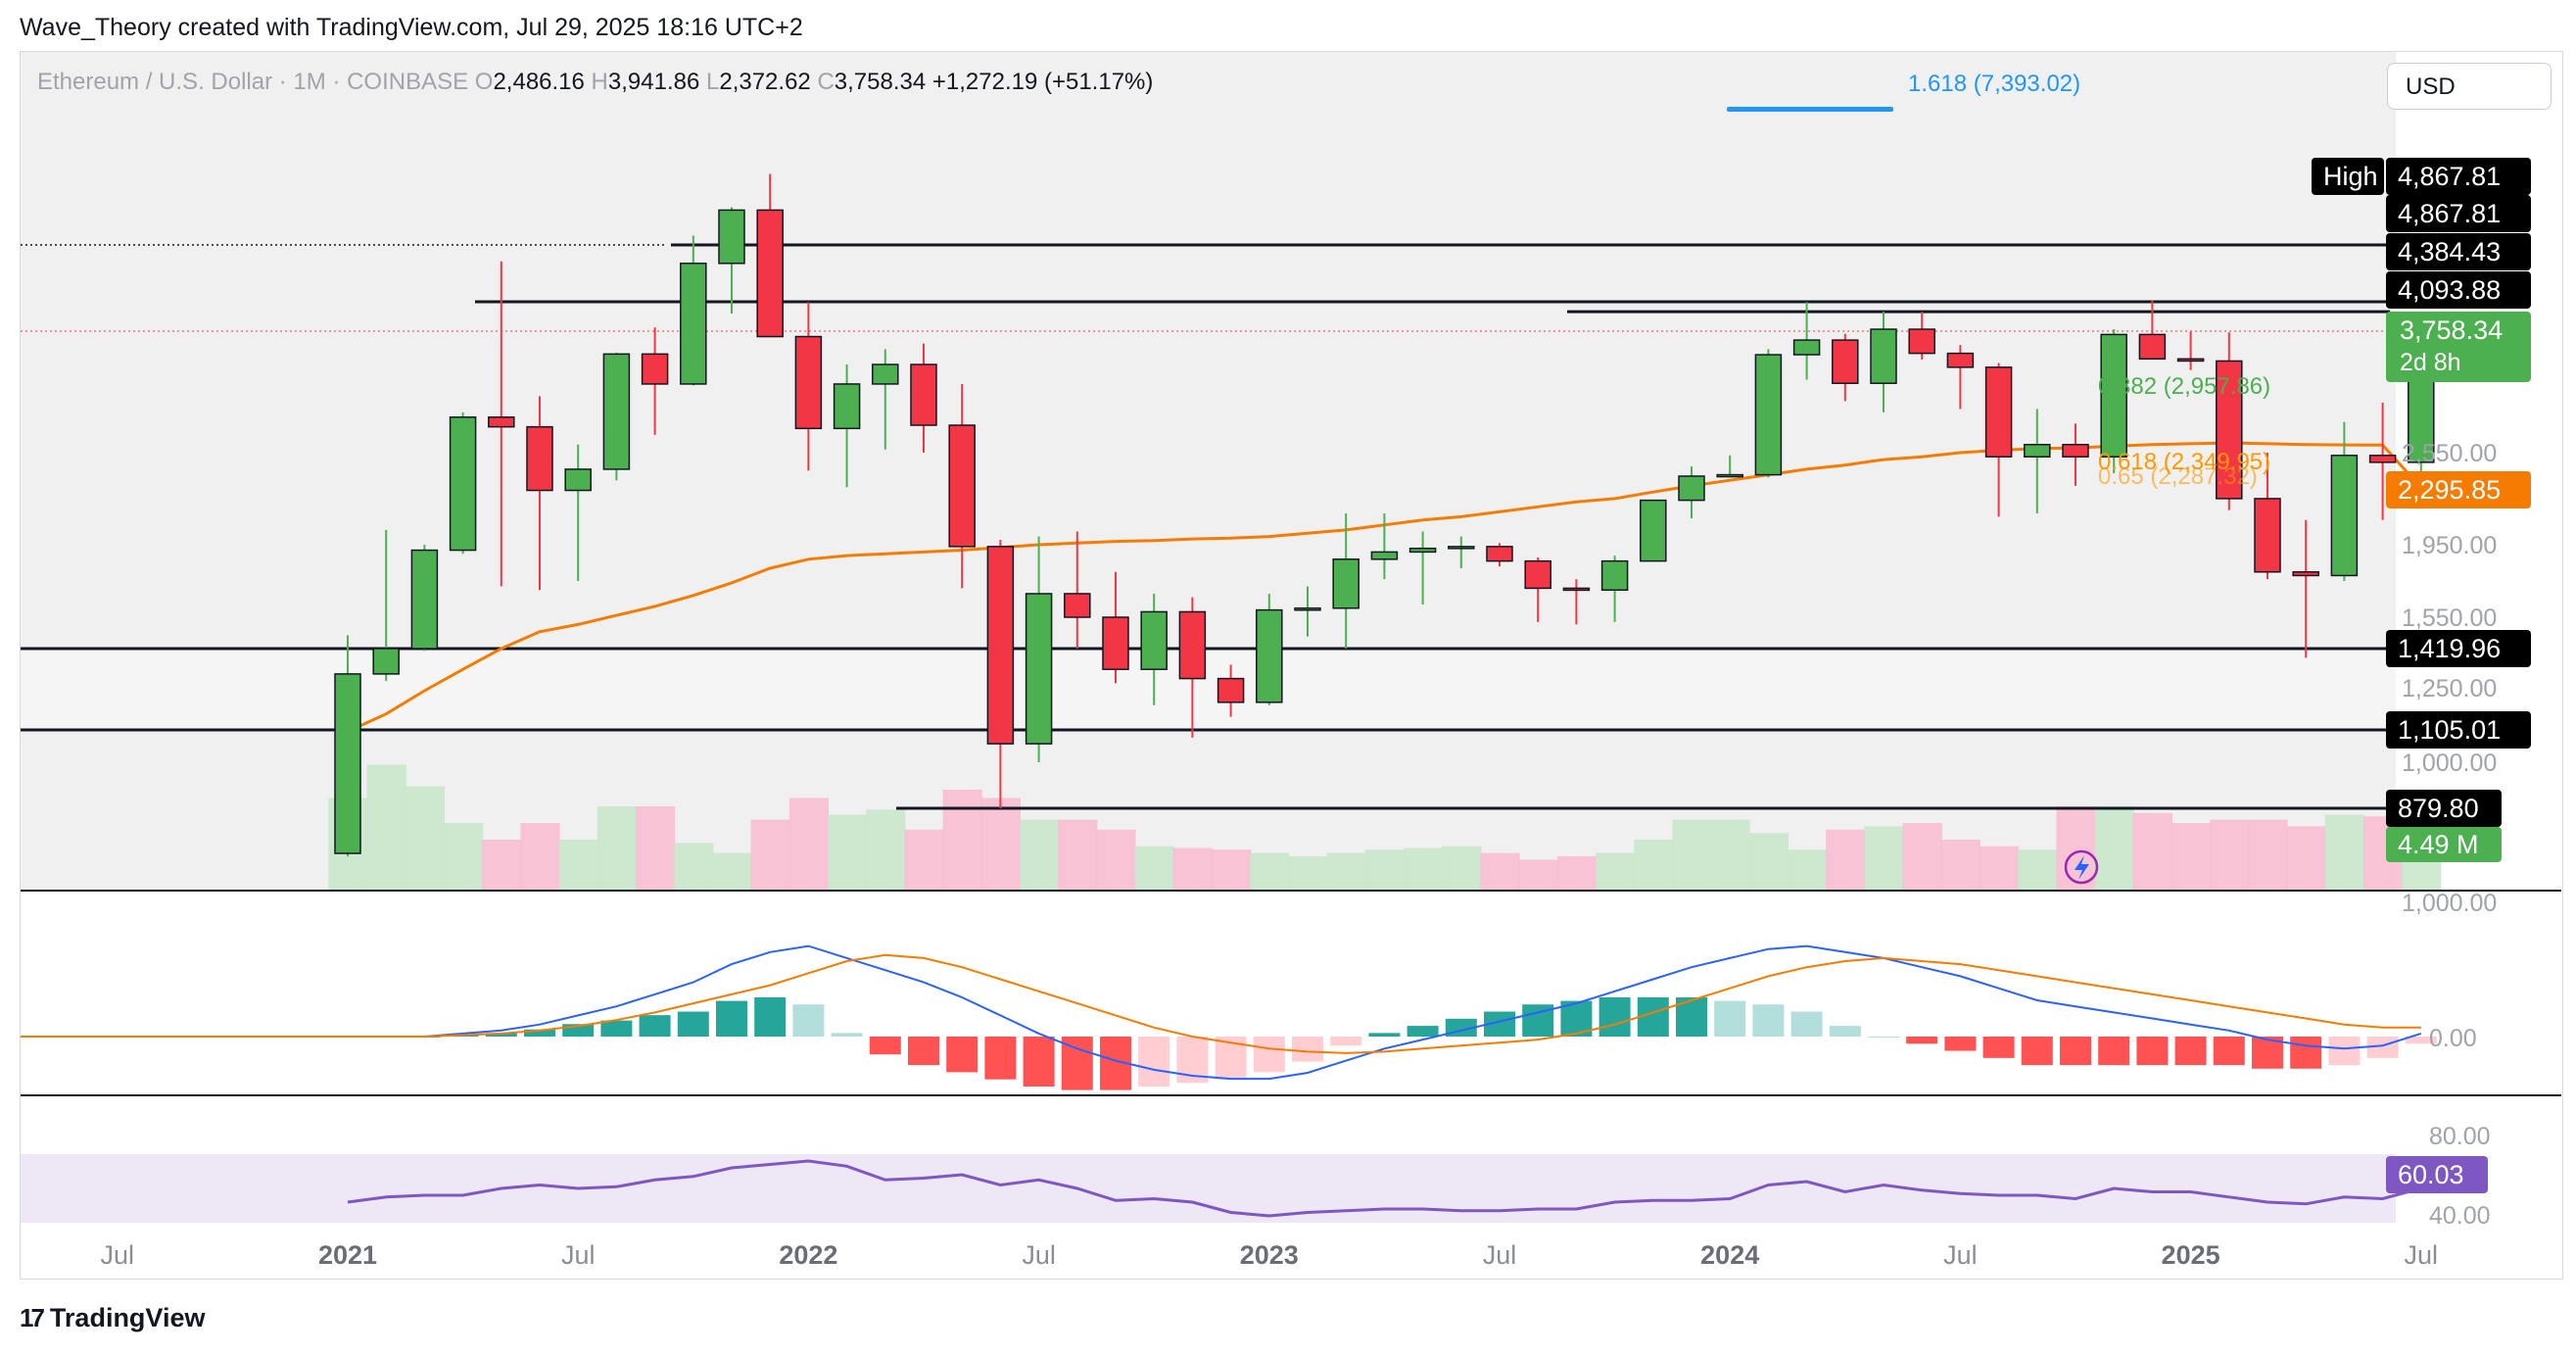 This screenshot has width=2576, height=1354. What do you see at coordinates (2450, 618) in the screenshot?
I see `price-tick-label: 1,550.00` at bounding box center [2450, 618].